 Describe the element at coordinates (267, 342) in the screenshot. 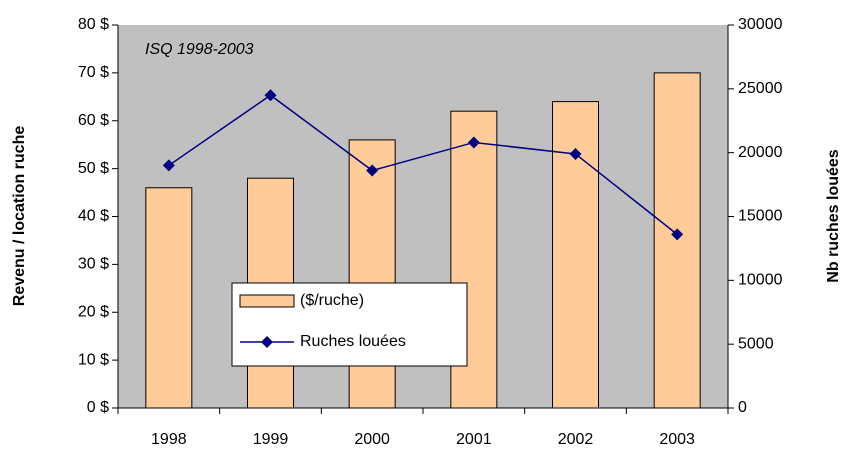

I see `legend-marker` at that location.